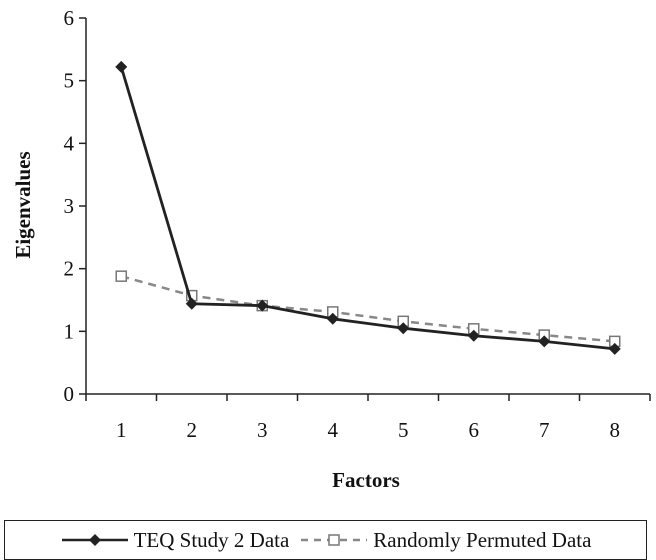 The width and height of the screenshot is (656, 560). I want to click on y-axis-title: Eigenvalues, so click(23, 204).